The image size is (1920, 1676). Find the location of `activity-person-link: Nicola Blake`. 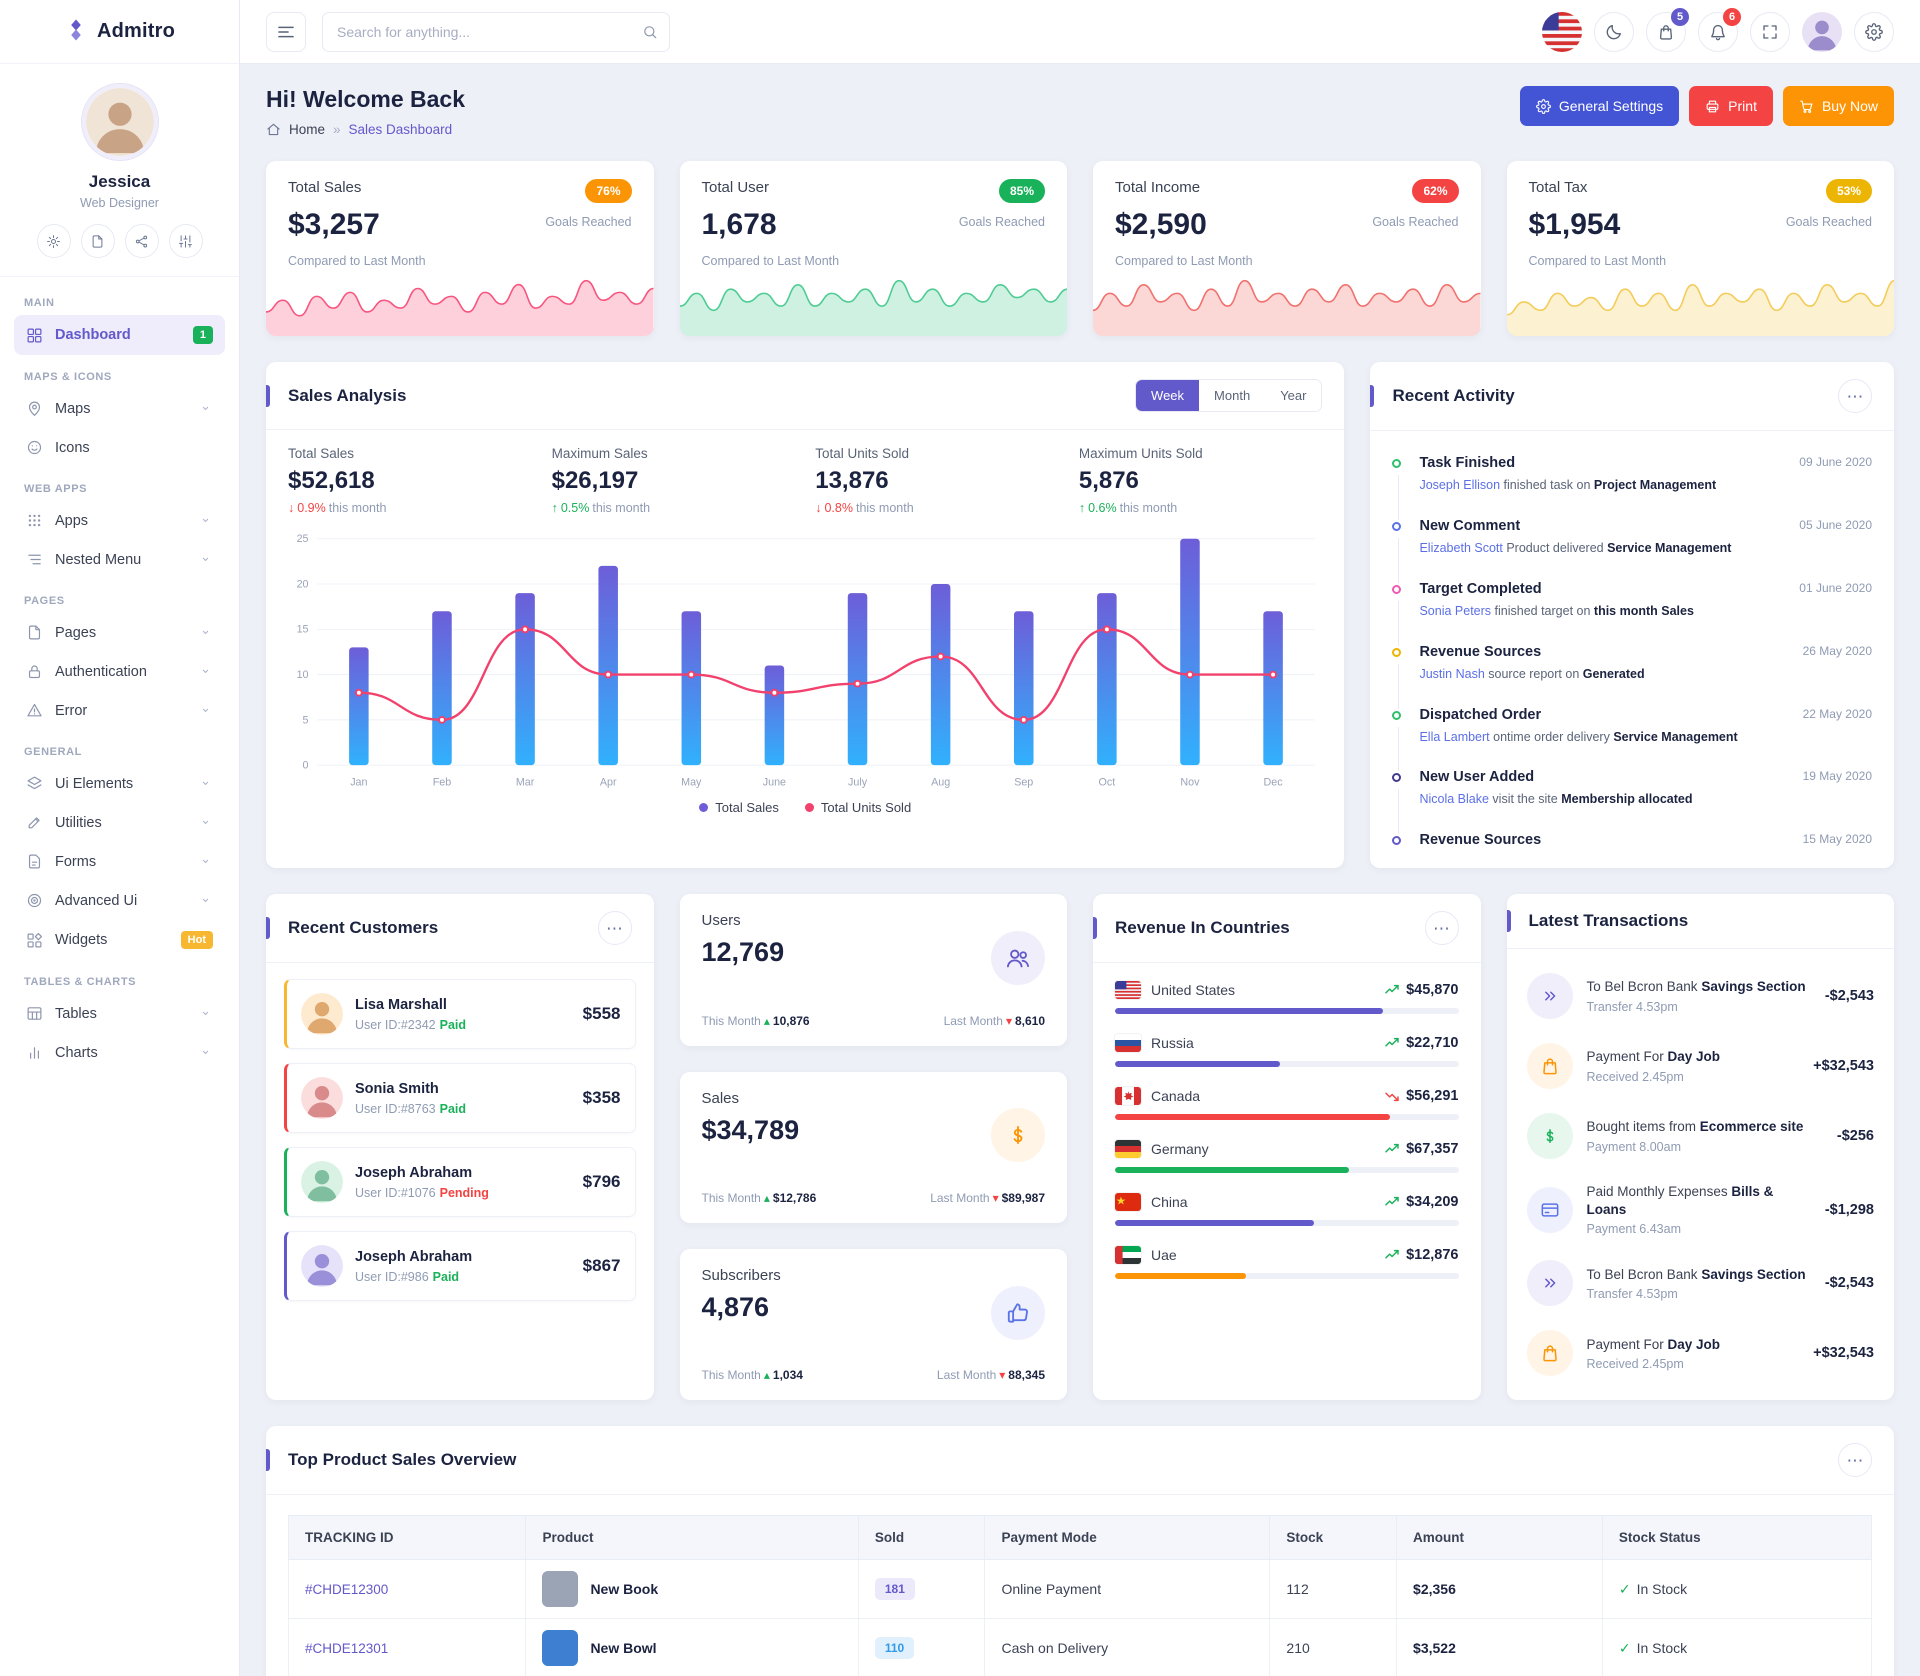

activity-person-link: Nicola Blake is located at coordinates (1454, 799).